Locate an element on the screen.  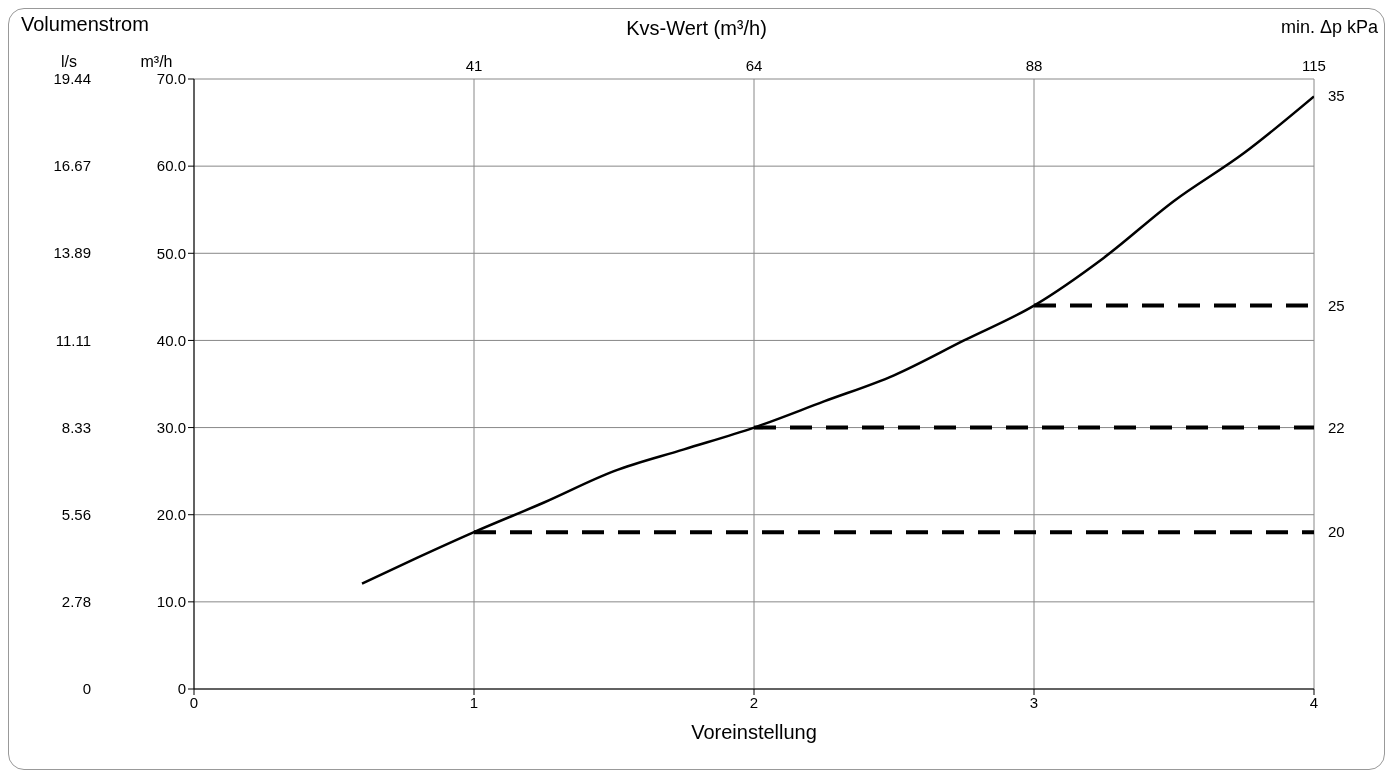
y3-axis-title: min. Δp kPa is located at coordinates (1329, 27).